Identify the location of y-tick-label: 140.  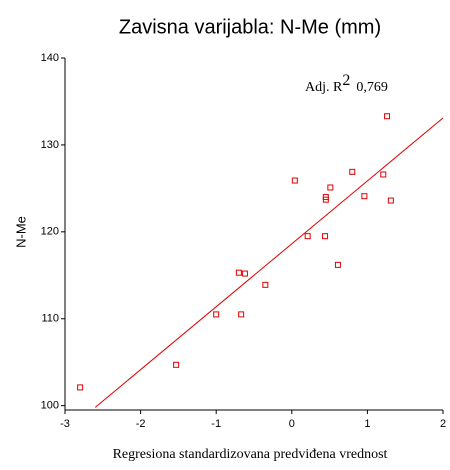
(50, 58).